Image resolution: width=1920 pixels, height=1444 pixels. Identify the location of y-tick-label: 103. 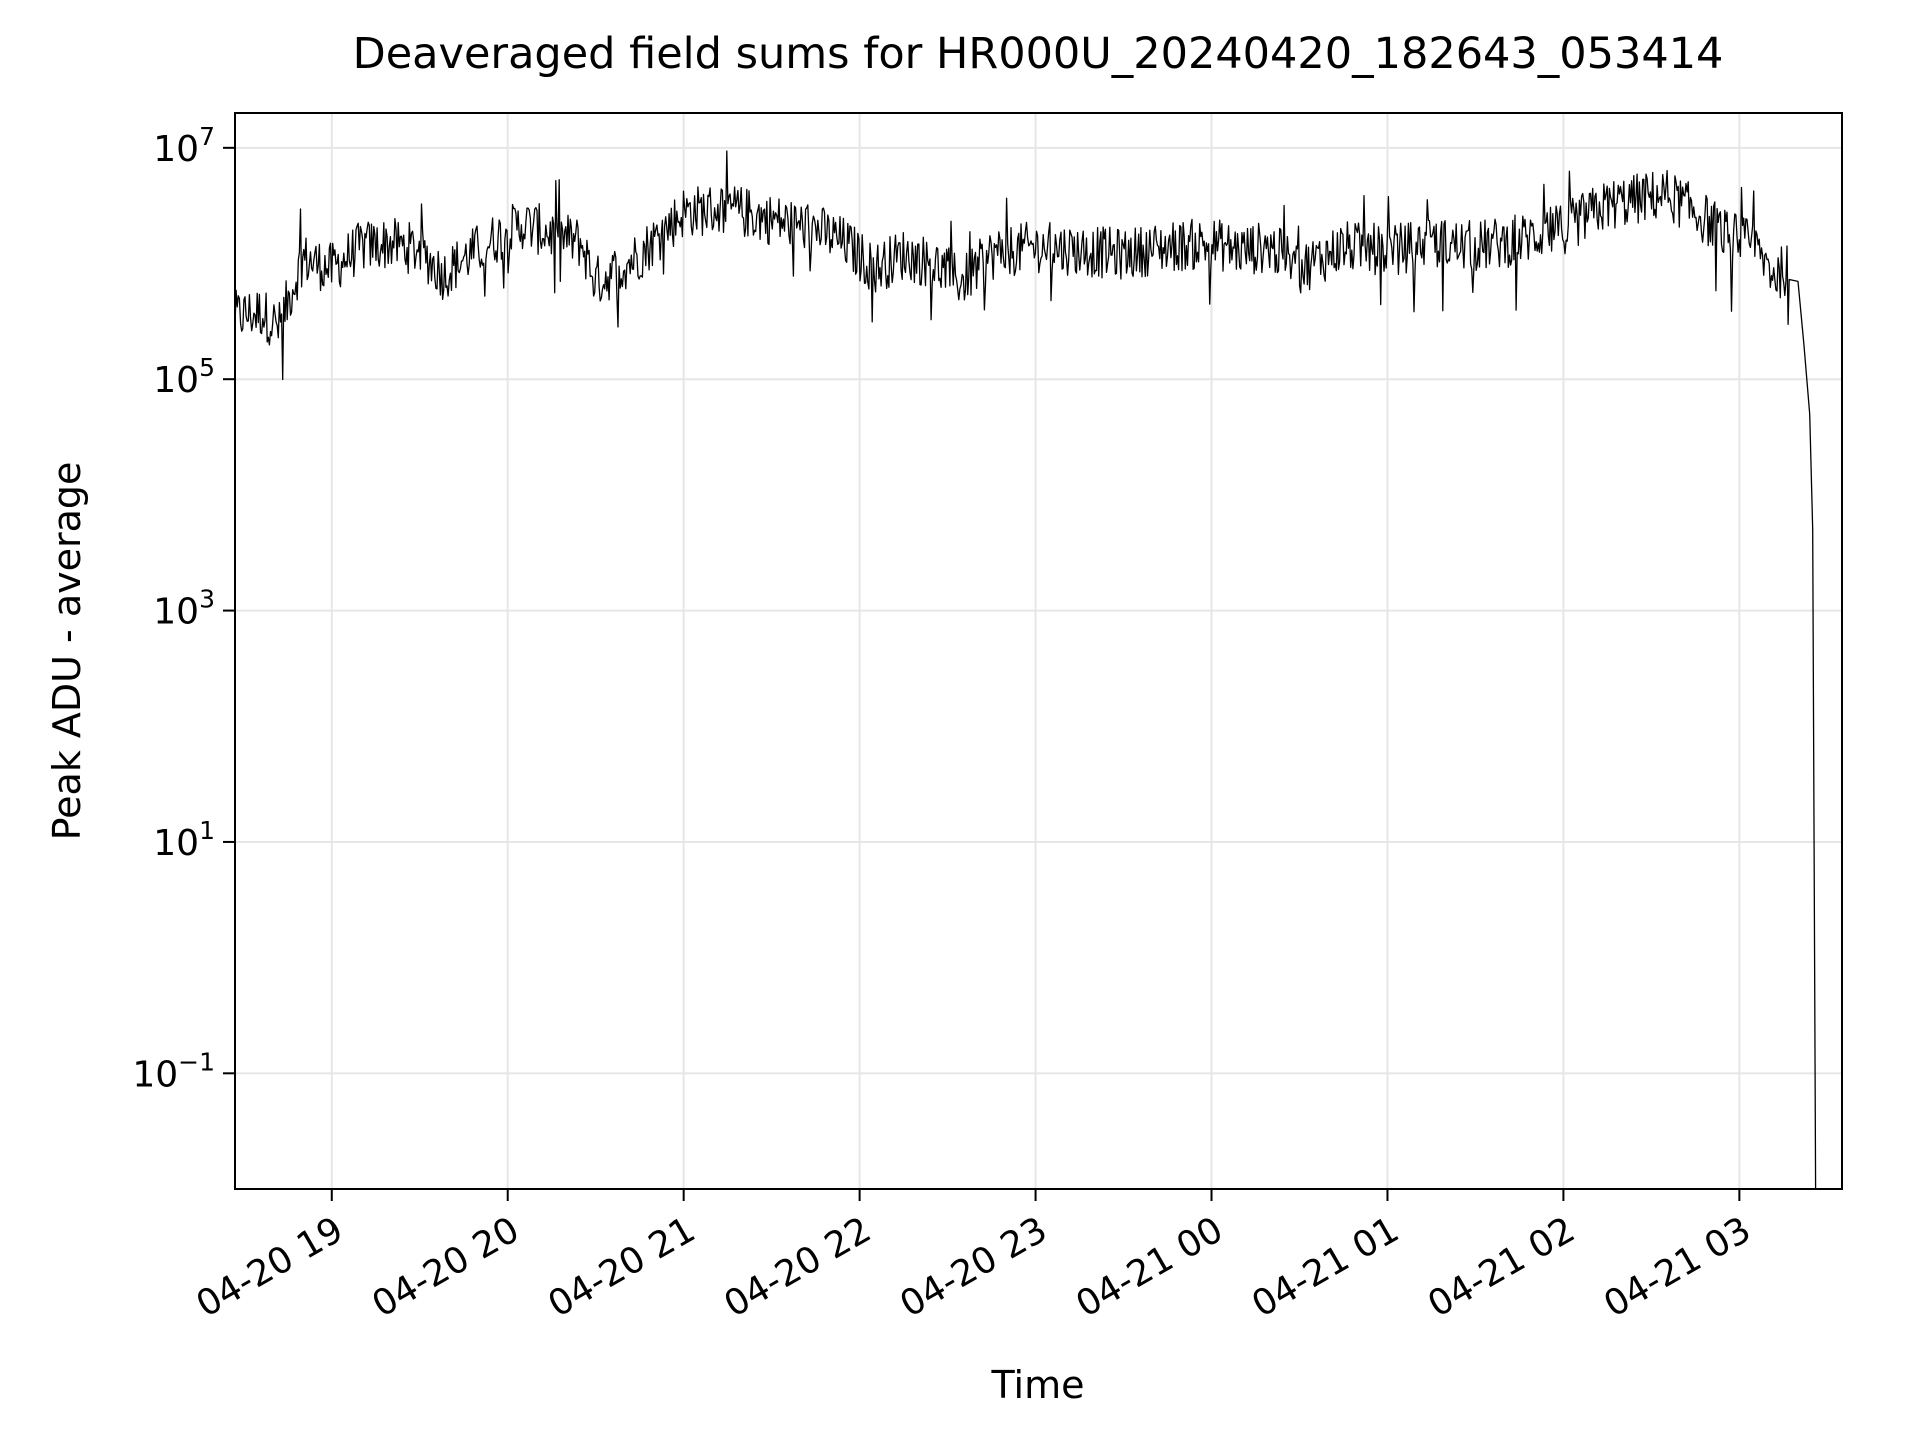
(184, 609).